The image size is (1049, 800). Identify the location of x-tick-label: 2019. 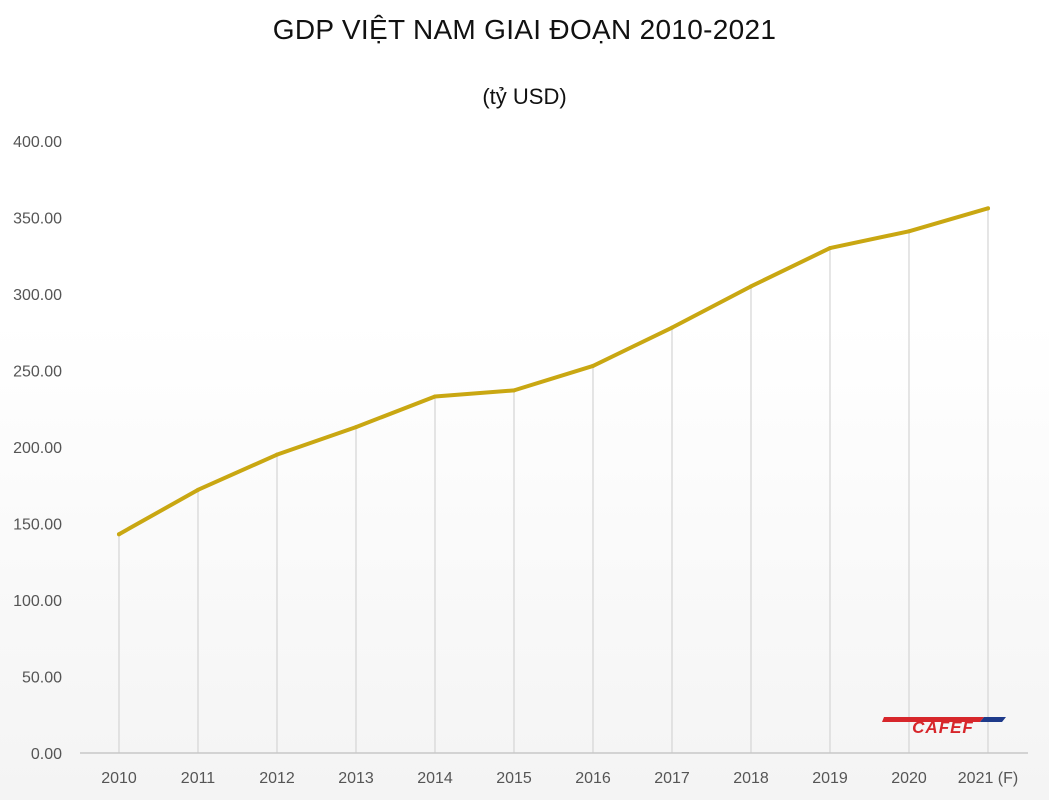
(830, 778).